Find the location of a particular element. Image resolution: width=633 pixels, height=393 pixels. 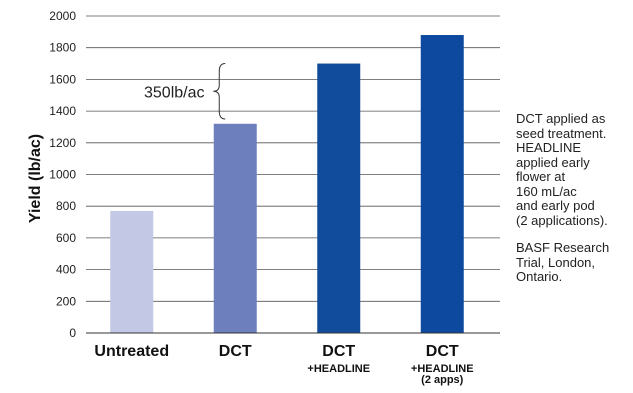

difference-annotation: 350lb/ac is located at coordinates (185, 91).